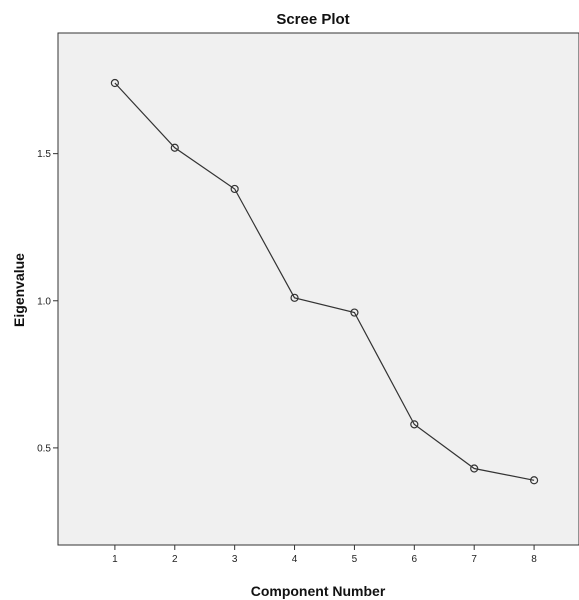 The height and width of the screenshot is (600, 579). What do you see at coordinates (295, 559) in the screenshot?
I see `x-tick-label: 4` at bounding box center [295, 559].